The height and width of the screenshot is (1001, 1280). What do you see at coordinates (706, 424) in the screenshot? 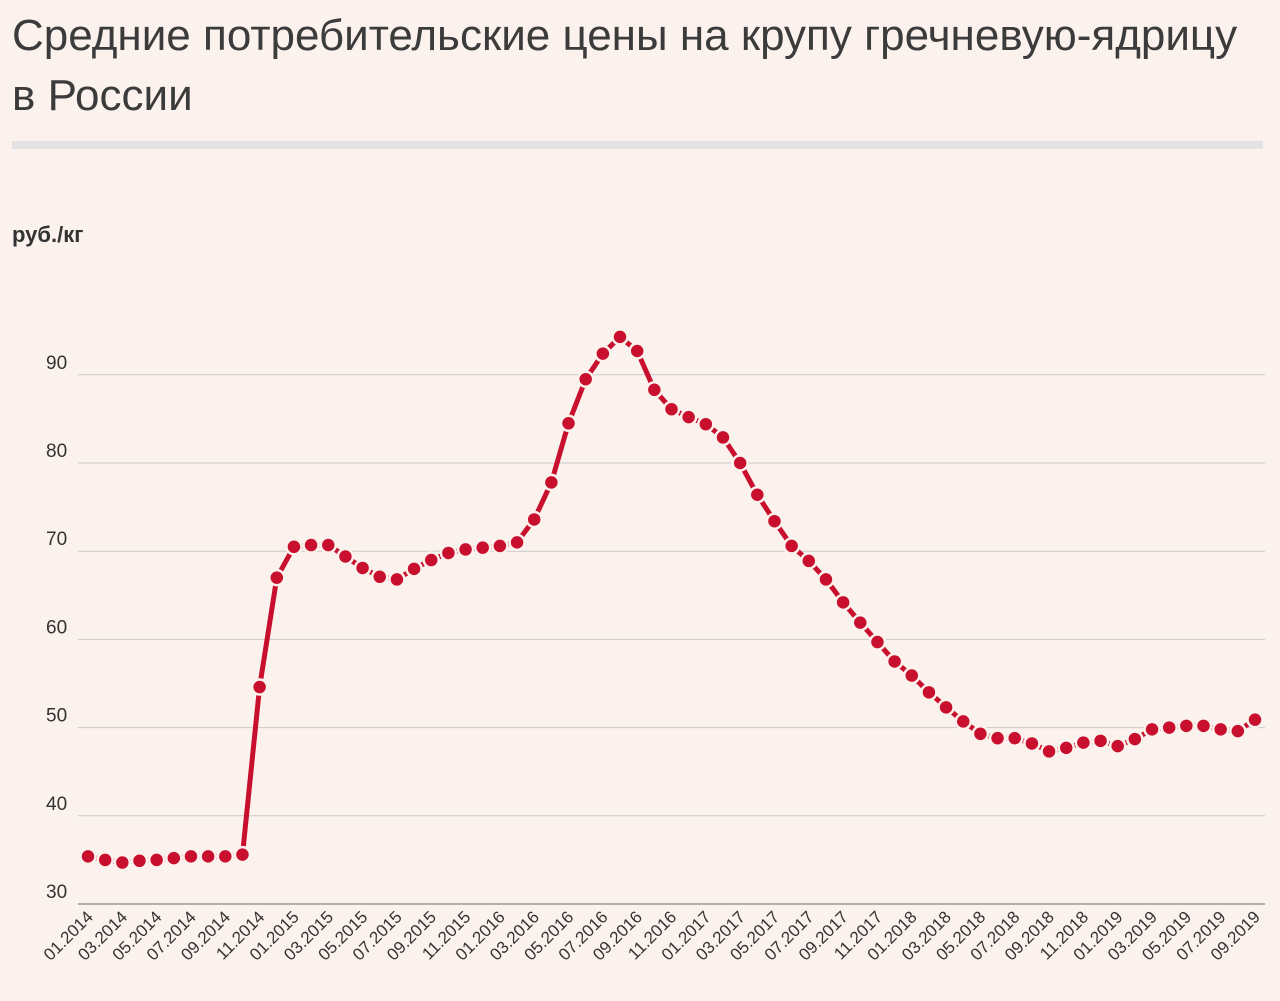
I see `data-point-01.2017` at bounding box center [706, 424].